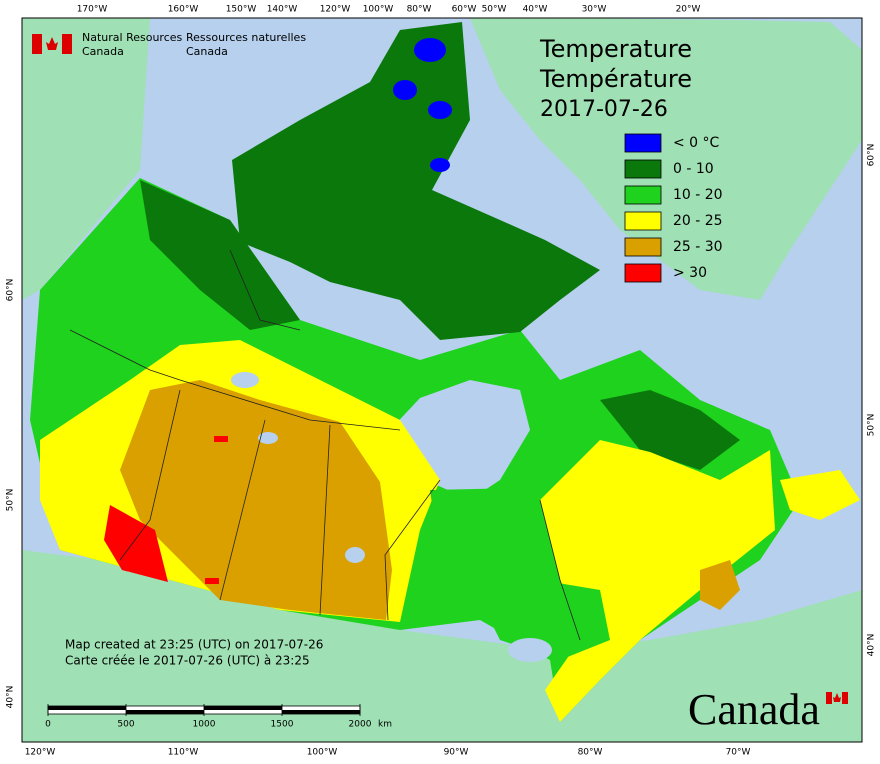 The height and width of the screenshot is (764, 880). Describe the element at coordinates (670, 430) in the screenshot. I see `zone-0-10-labrador` at that location.